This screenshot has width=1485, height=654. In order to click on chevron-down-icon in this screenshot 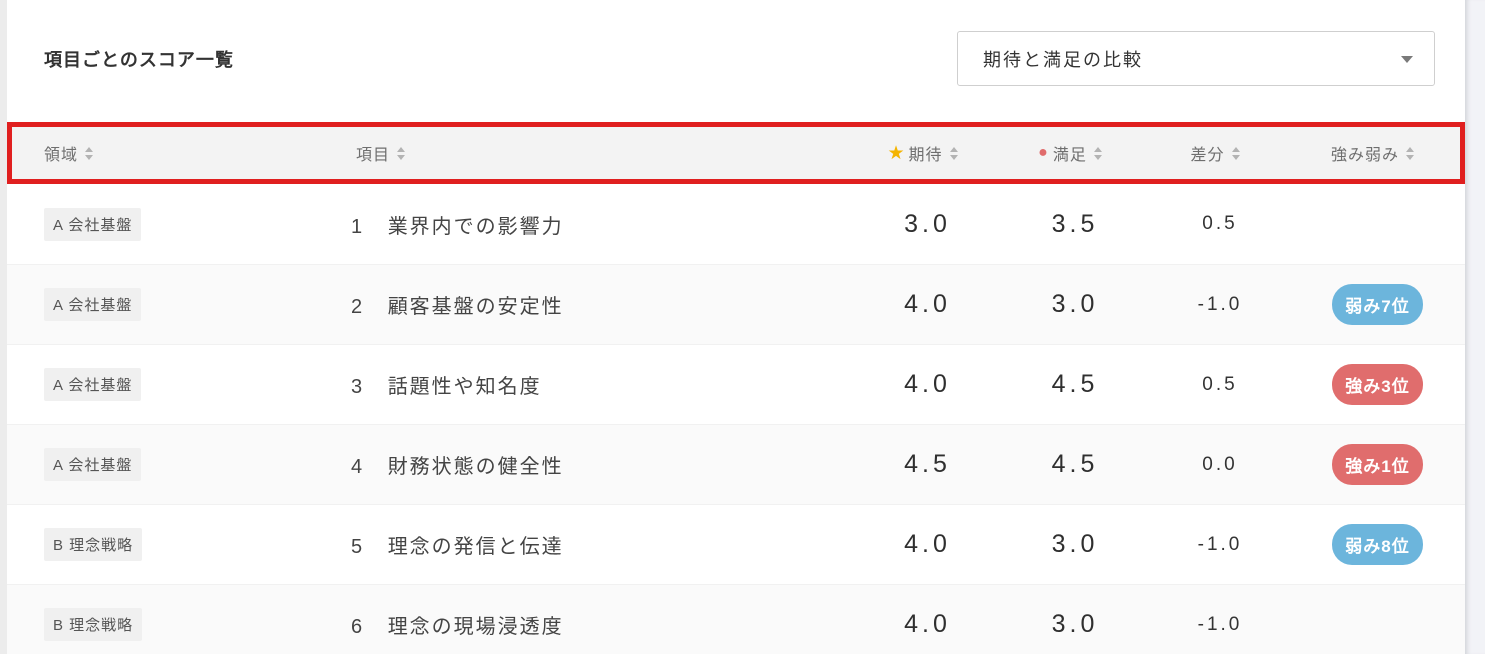, I will do `click(1407, 59)`.